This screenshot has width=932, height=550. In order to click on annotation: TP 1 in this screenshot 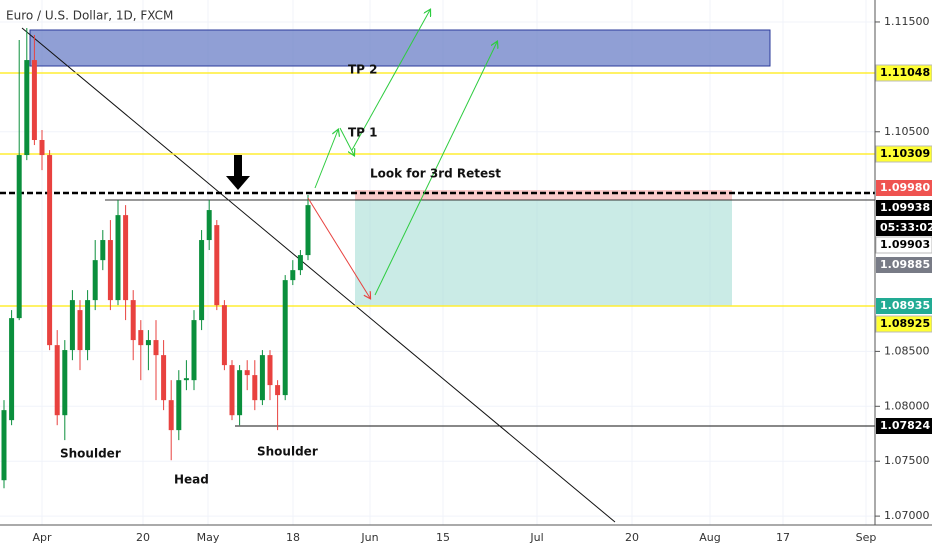, I will do `click(363, 133)`.